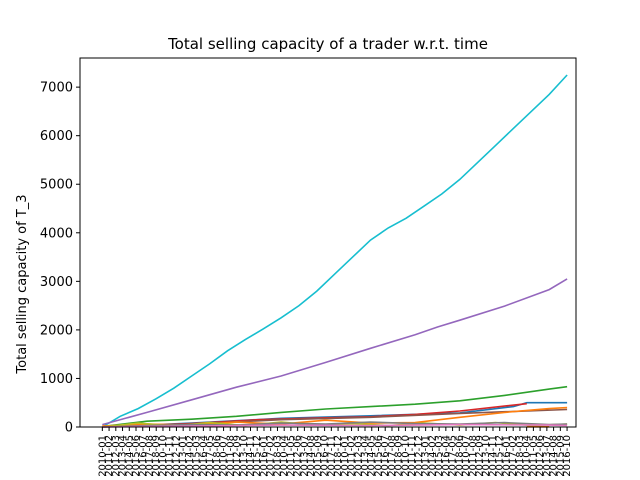 The height and width of the screenshot is (480, 640). I want to click on y-tick-label: 1000, so click(56, 379).